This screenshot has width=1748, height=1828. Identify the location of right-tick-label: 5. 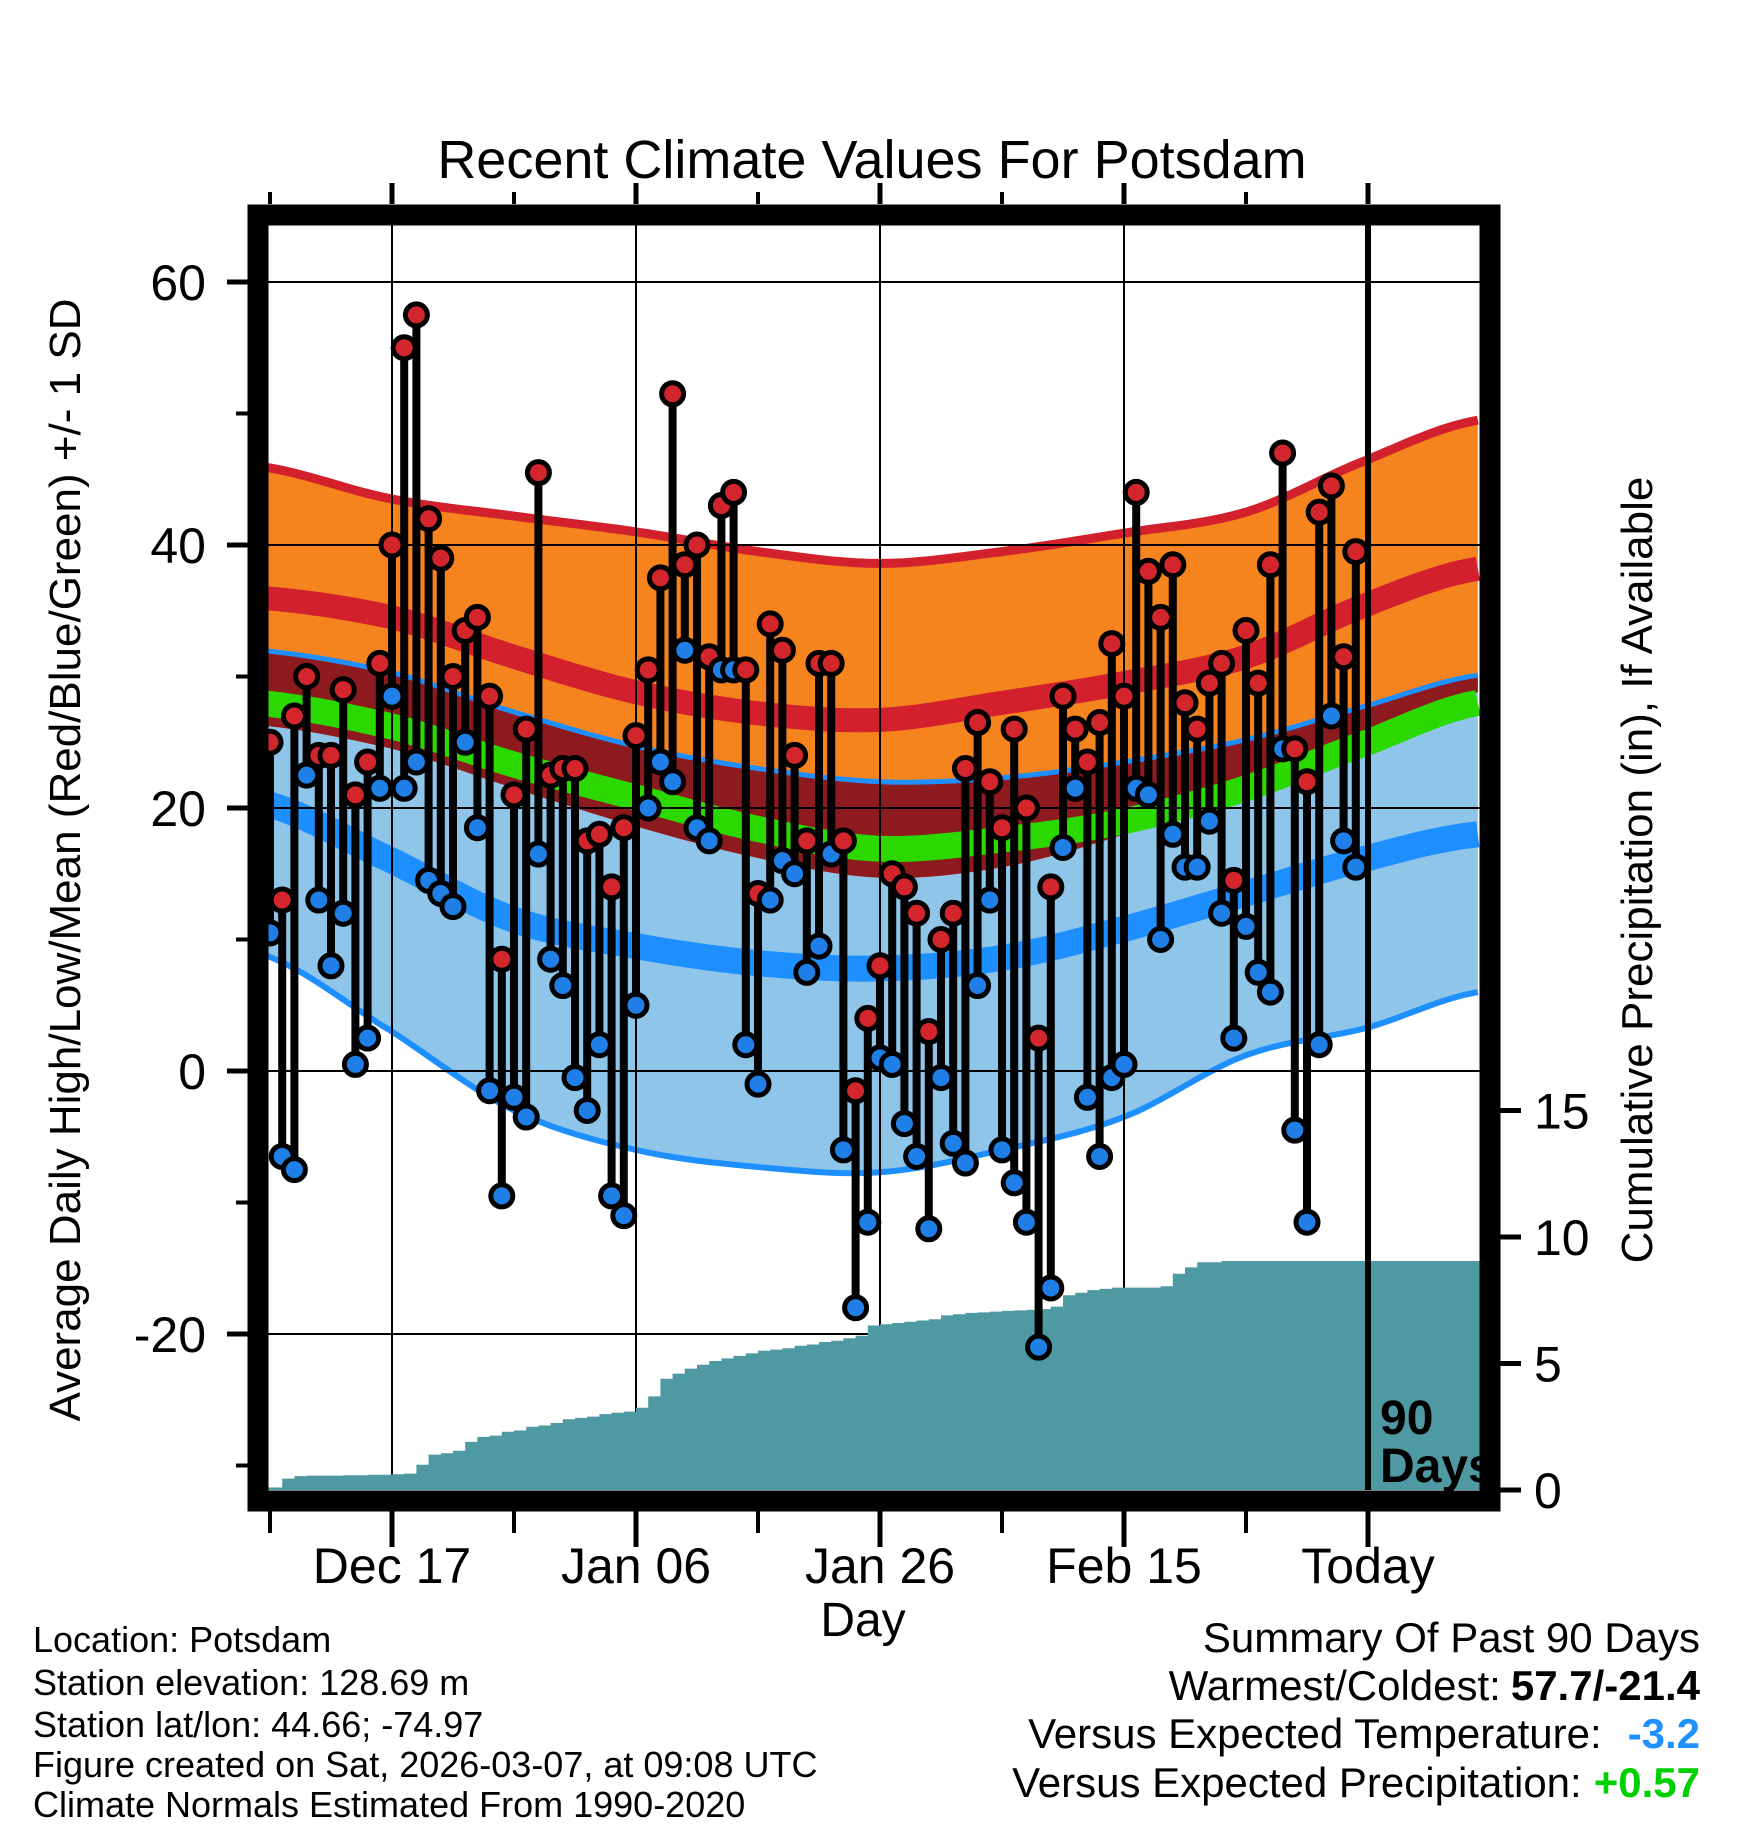
(1548, 1365).